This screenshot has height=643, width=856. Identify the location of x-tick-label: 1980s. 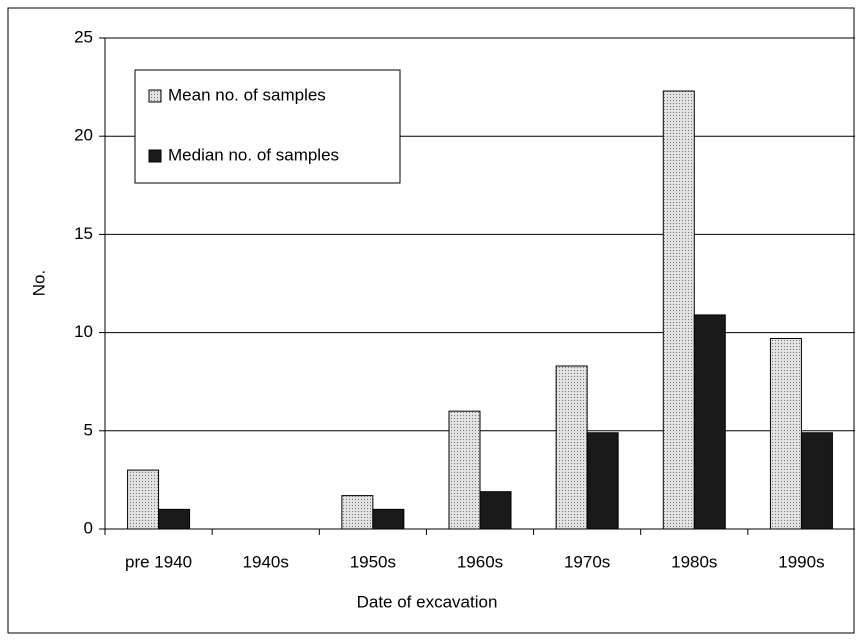
(694, 561).